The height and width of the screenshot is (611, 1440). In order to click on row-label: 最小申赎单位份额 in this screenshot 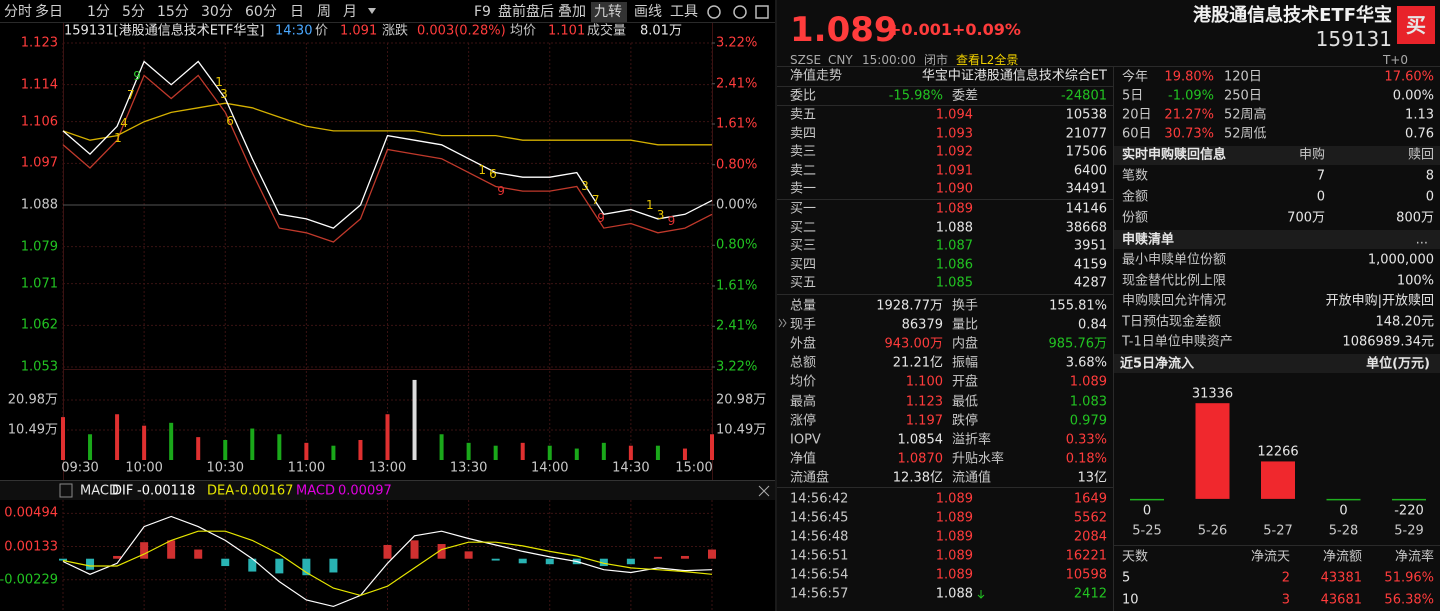, I will do `click(1174, 260)`.